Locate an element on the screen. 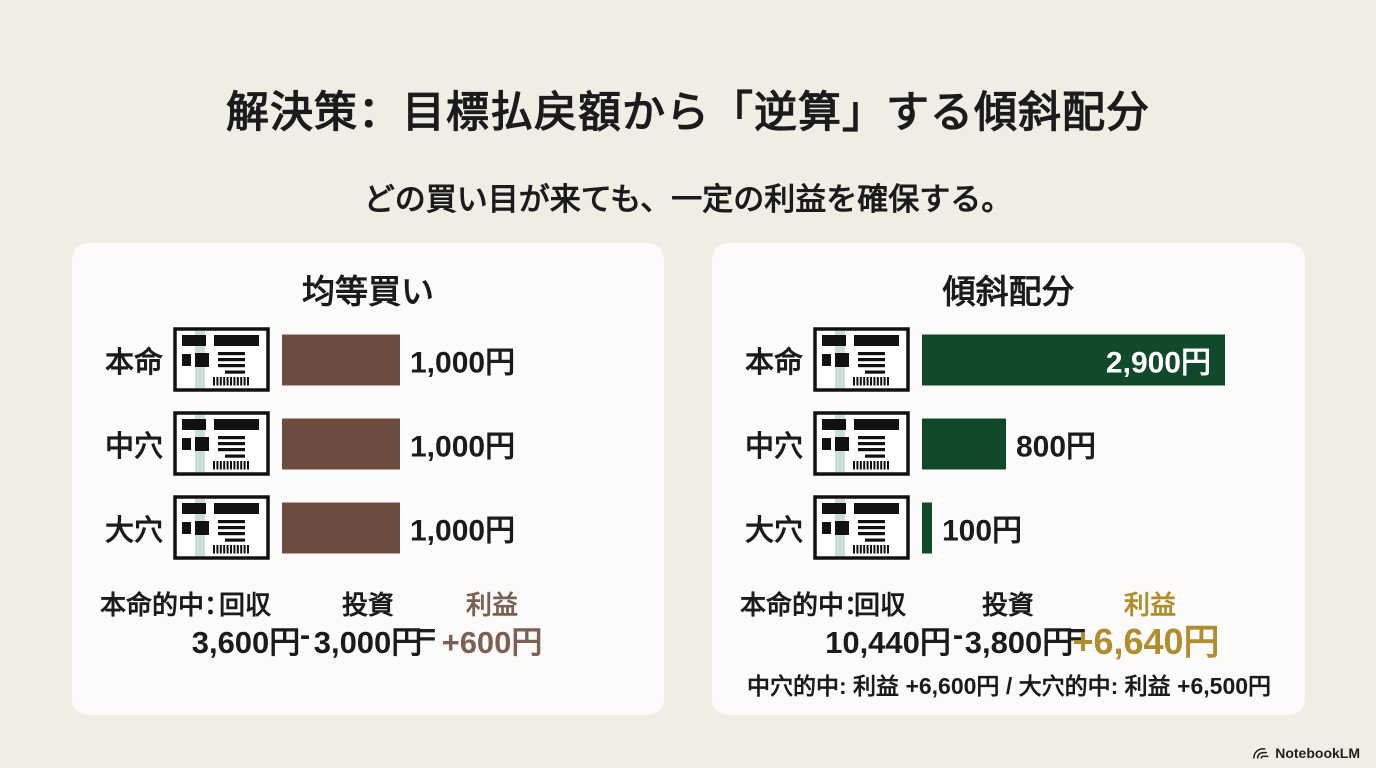 This screenshot has width=1376, height=768. bet-amount: 2,900円 is located at coordinates (1158, 363).